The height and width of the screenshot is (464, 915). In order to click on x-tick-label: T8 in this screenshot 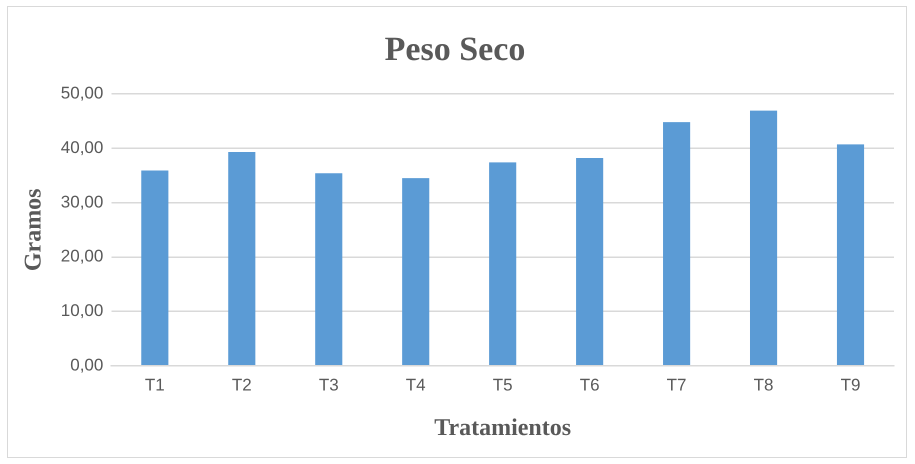, I will do `click(764, 385)`.